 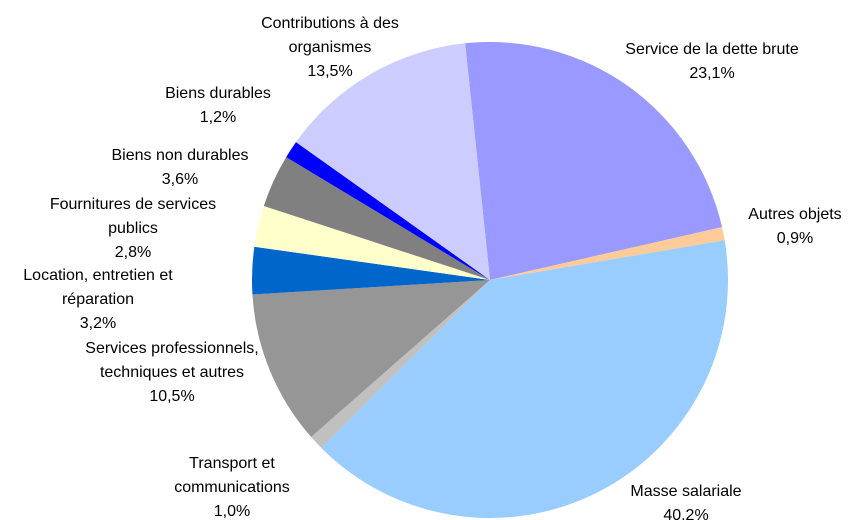 I want to click on slice-label: Contributions à des organismes 13,5%, so click(x=330, y=48).